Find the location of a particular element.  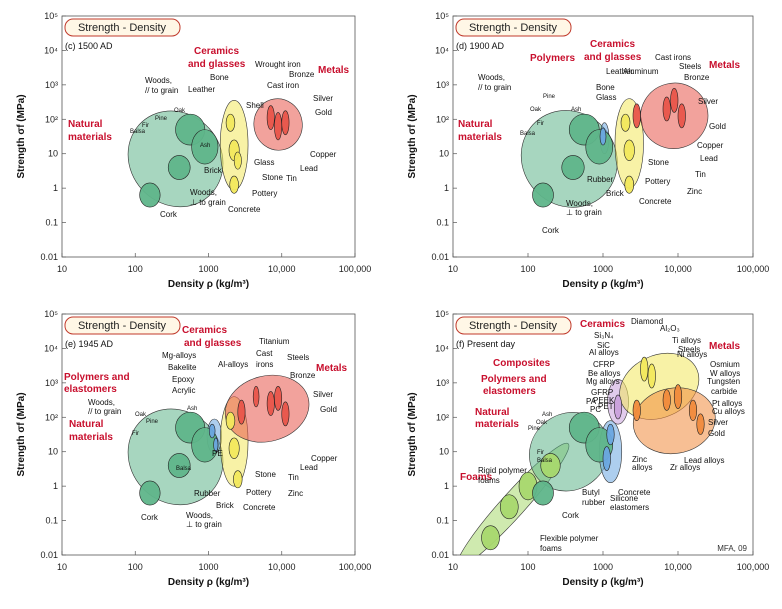

group-label: Polymers is located at coordinates (552, 58).